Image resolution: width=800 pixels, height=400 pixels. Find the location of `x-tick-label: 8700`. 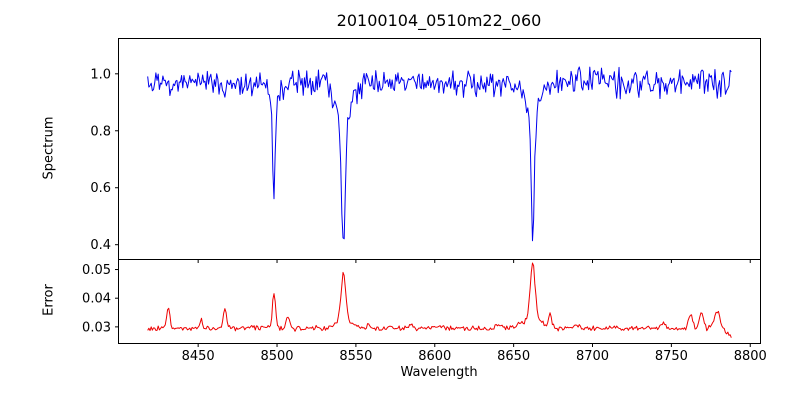

x-tick-label: 8700 is located at coordinates (592, 356).